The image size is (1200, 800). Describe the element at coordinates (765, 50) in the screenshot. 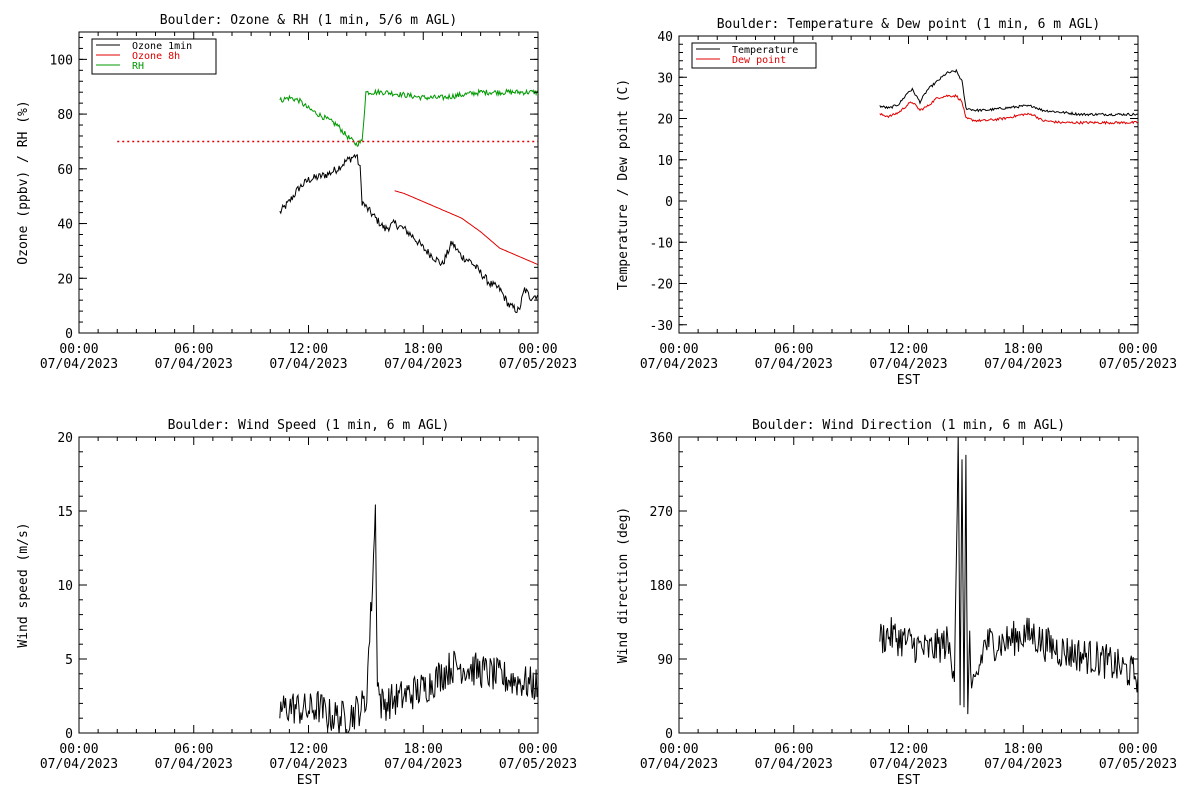

I see `legend-label: Temperature` at that location.